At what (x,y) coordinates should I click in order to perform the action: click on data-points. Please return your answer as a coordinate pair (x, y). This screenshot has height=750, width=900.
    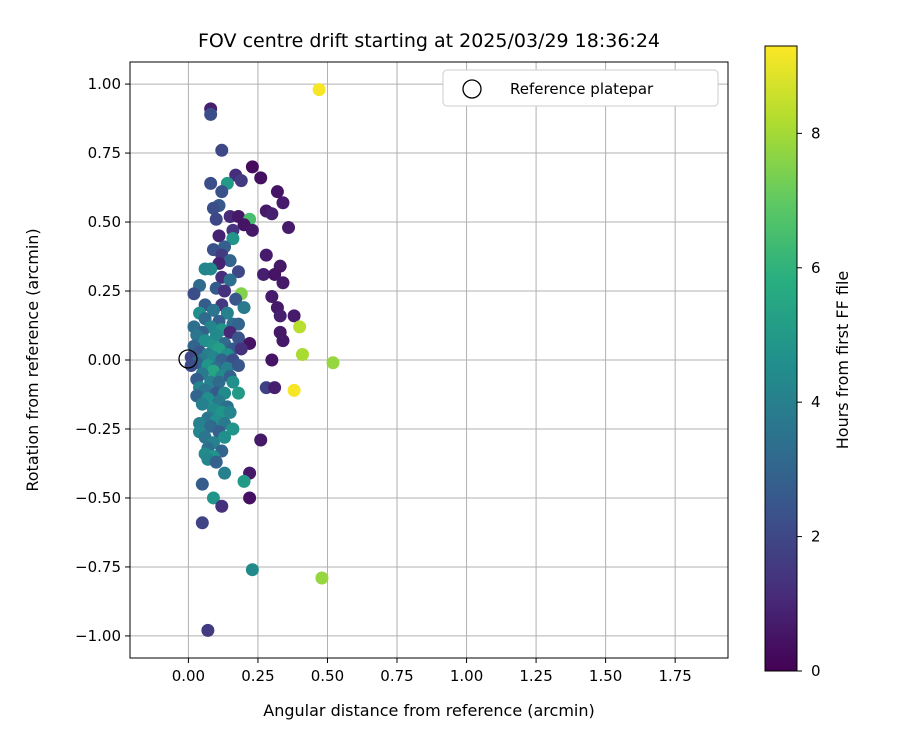
    Looking at the image, I should click on (262, 360).